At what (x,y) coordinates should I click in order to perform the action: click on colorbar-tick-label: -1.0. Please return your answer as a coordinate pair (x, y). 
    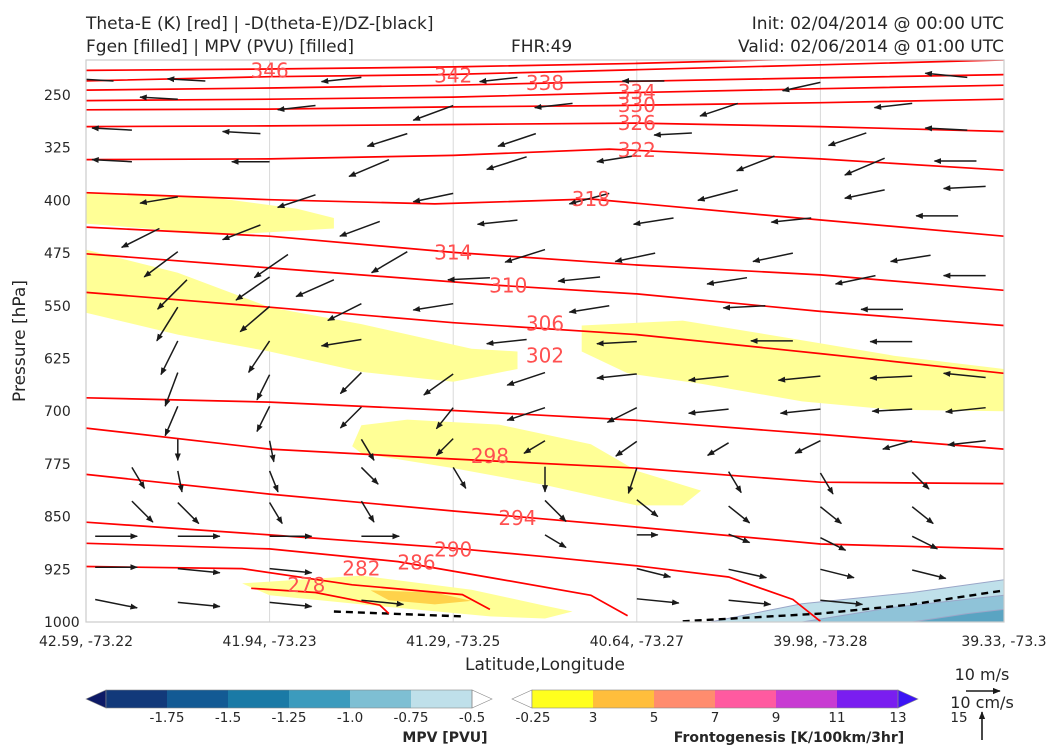
    Looking at the image, I should click on (350, 718).